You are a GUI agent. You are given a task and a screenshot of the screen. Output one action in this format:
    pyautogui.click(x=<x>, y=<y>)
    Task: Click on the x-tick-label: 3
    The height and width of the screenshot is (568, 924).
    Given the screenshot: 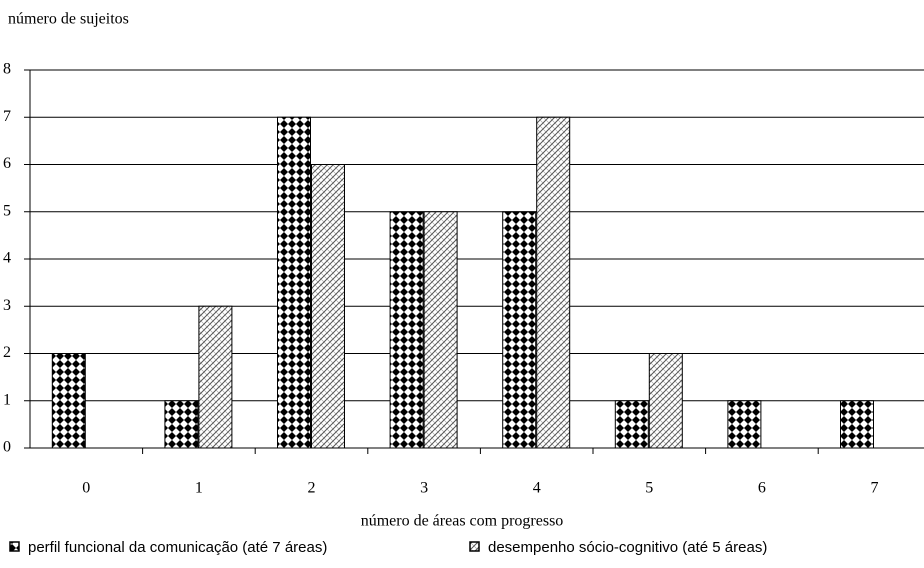 What is the action you would take?
    pyautogui.click(x=424, y=488)
    